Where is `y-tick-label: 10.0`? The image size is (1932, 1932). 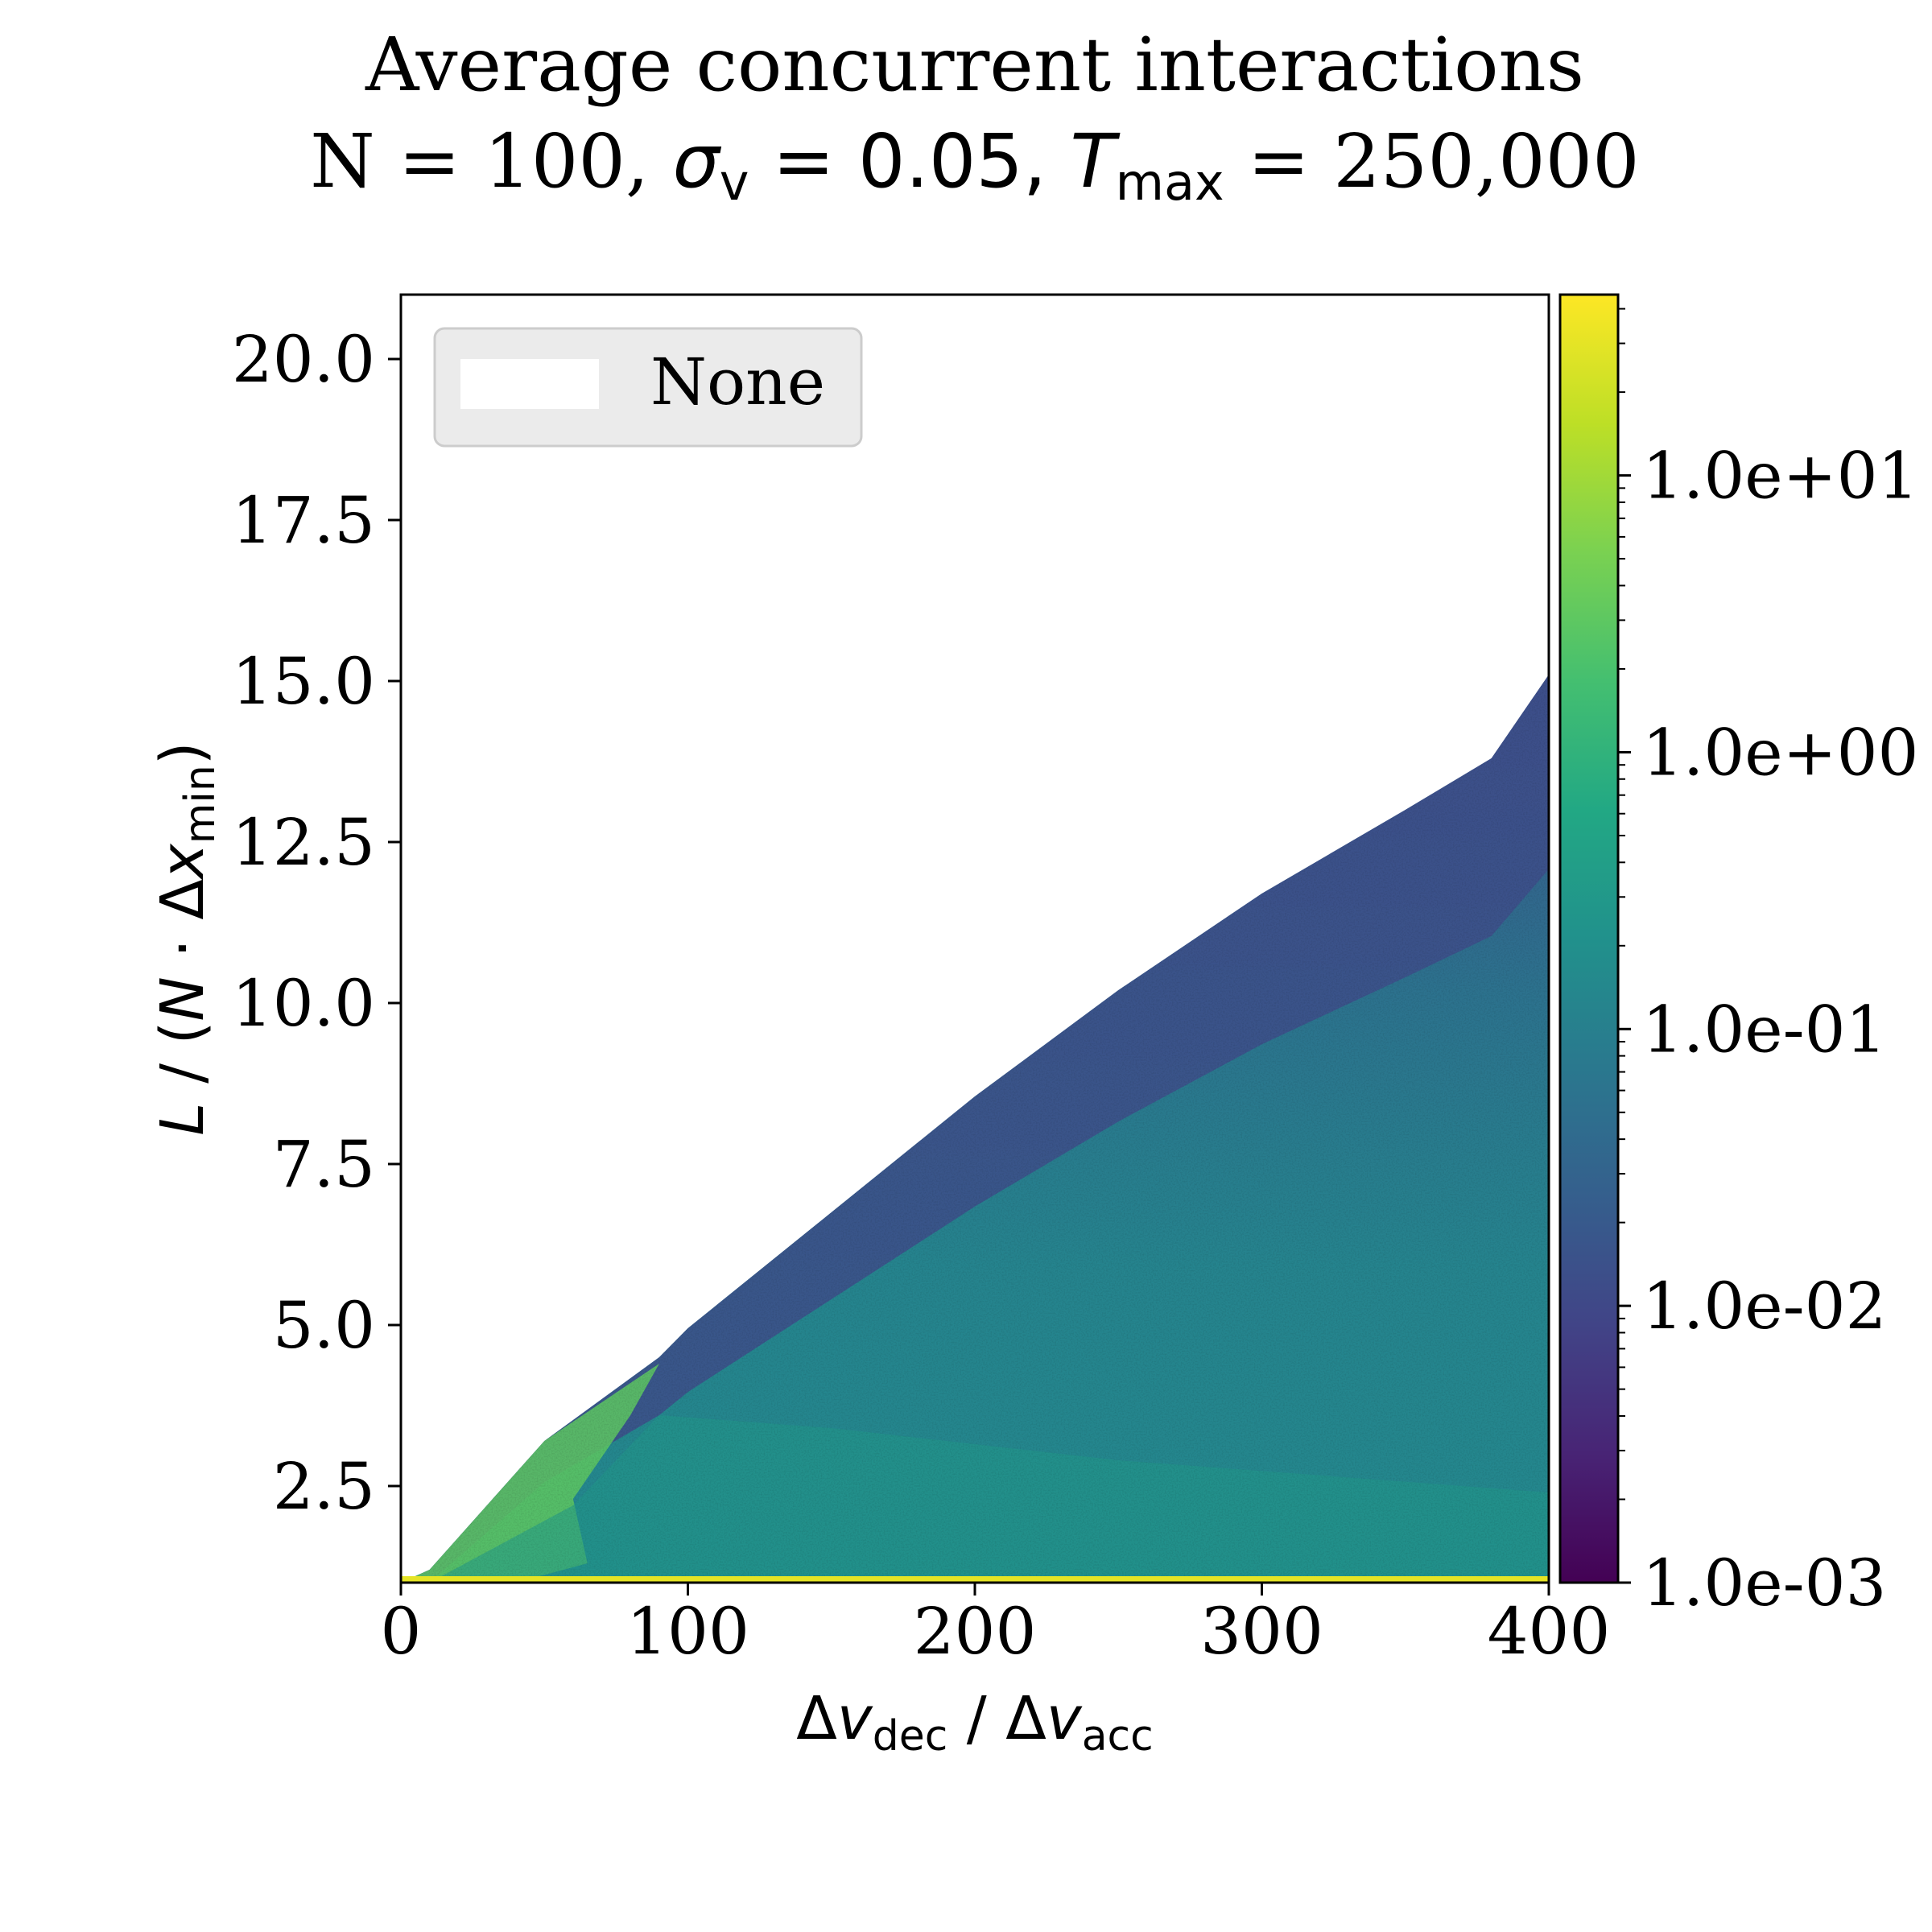 y-tick-label: 10.0 is located at coordinates (303, 1003).